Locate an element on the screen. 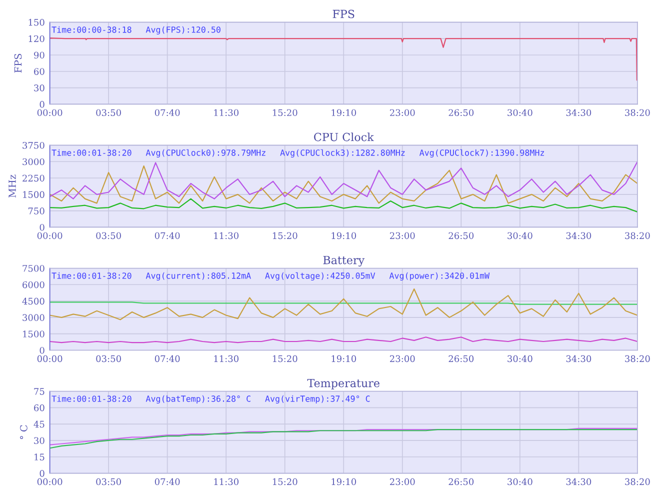  annotation: Avg(current):805.12mA is located at coordinates (198, 276).